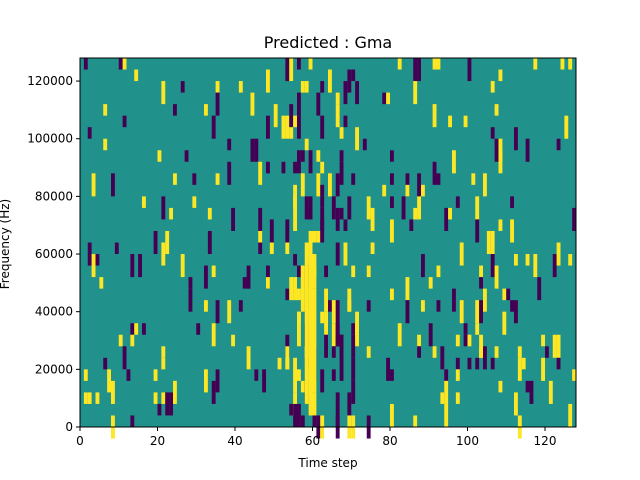 Image resolution: width=640 pixels, height=480 pixels. Describe the element at coordinates (316, 437) in the screenshot. I see `x-axis: 0 20 40 60 80 100 120` at that location.